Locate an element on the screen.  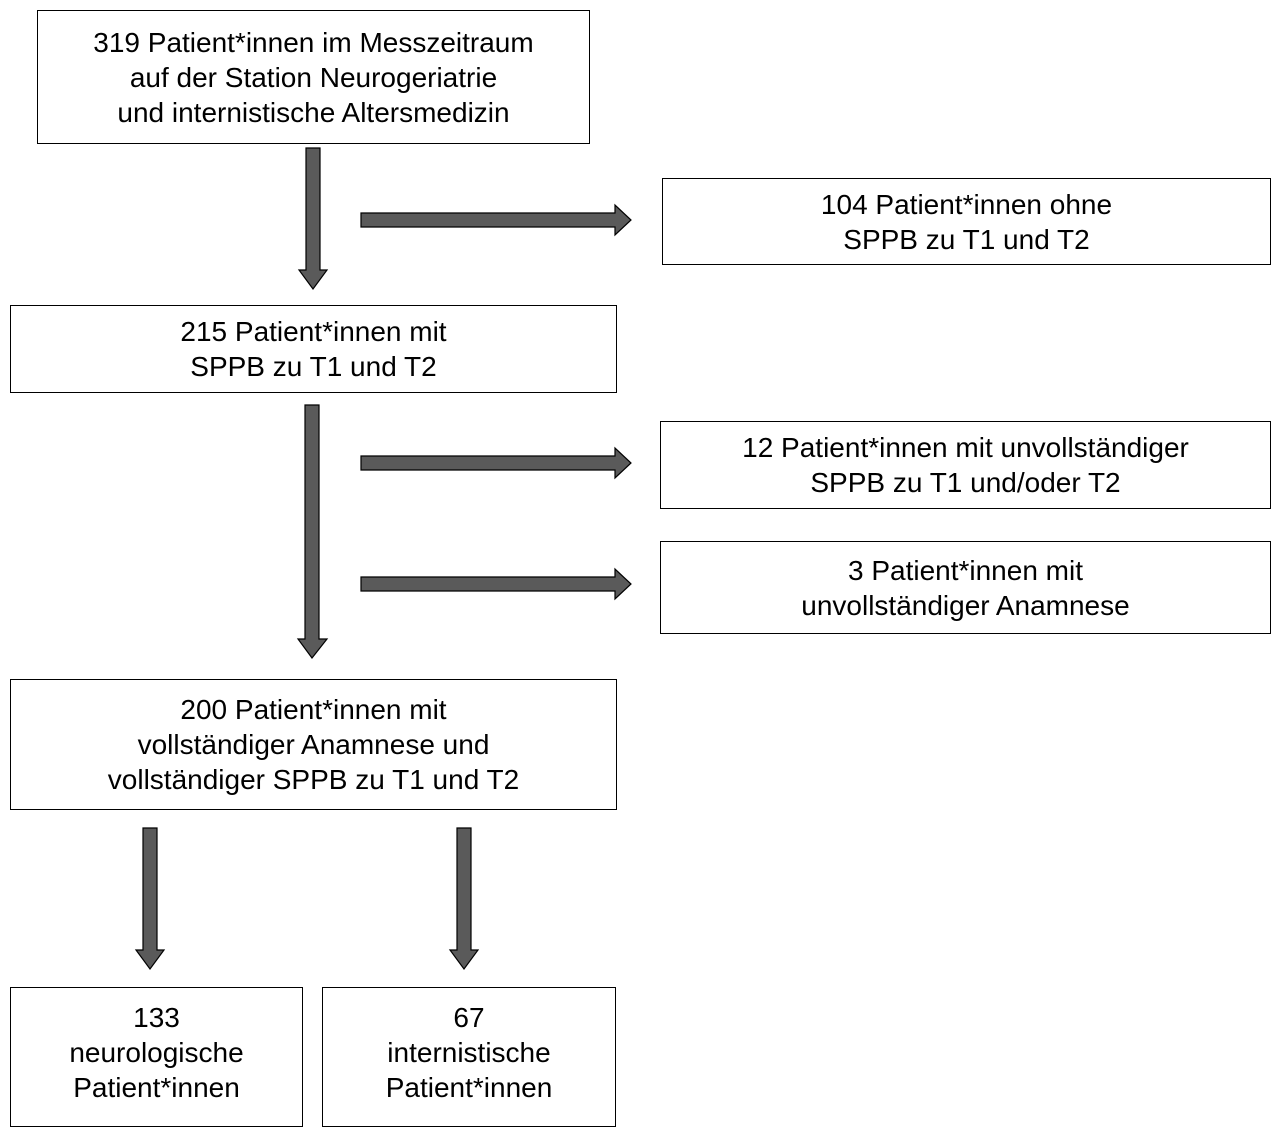
arrow-to-excluded-incomplete-sppb is located at coordinates (496, 463).